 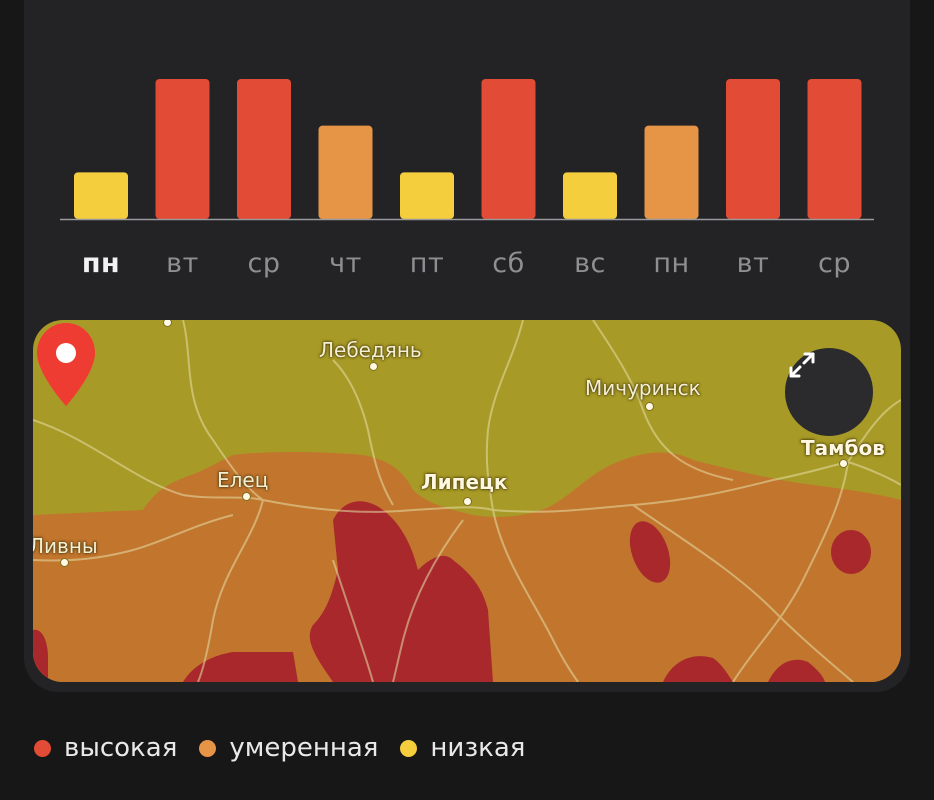 I want to click on high-zone-west, so click(x=40, y=655).